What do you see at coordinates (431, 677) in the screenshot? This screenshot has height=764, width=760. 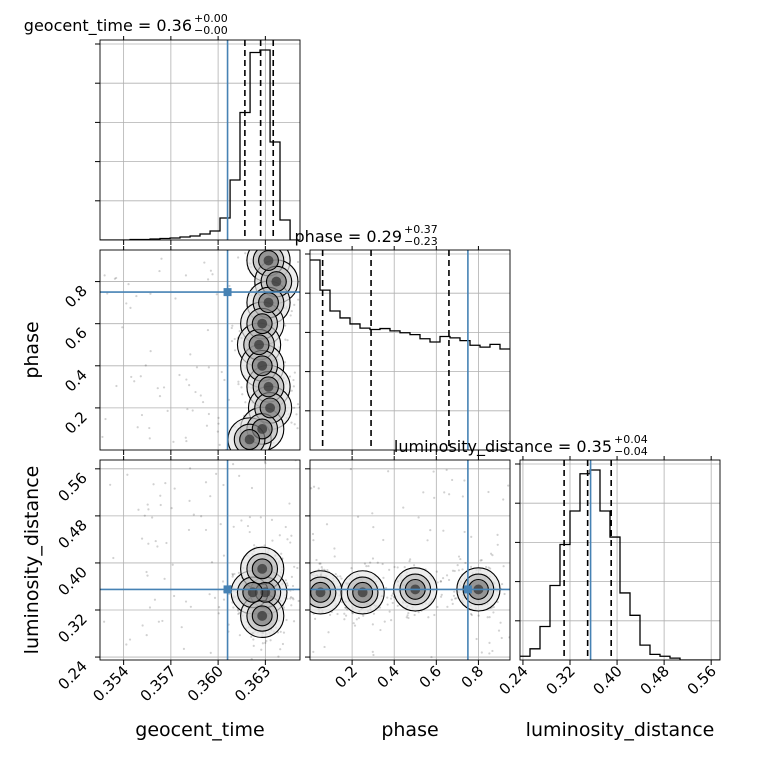 I see `x-tick-label-phase: 0.6` at bounding box center [431, 677].